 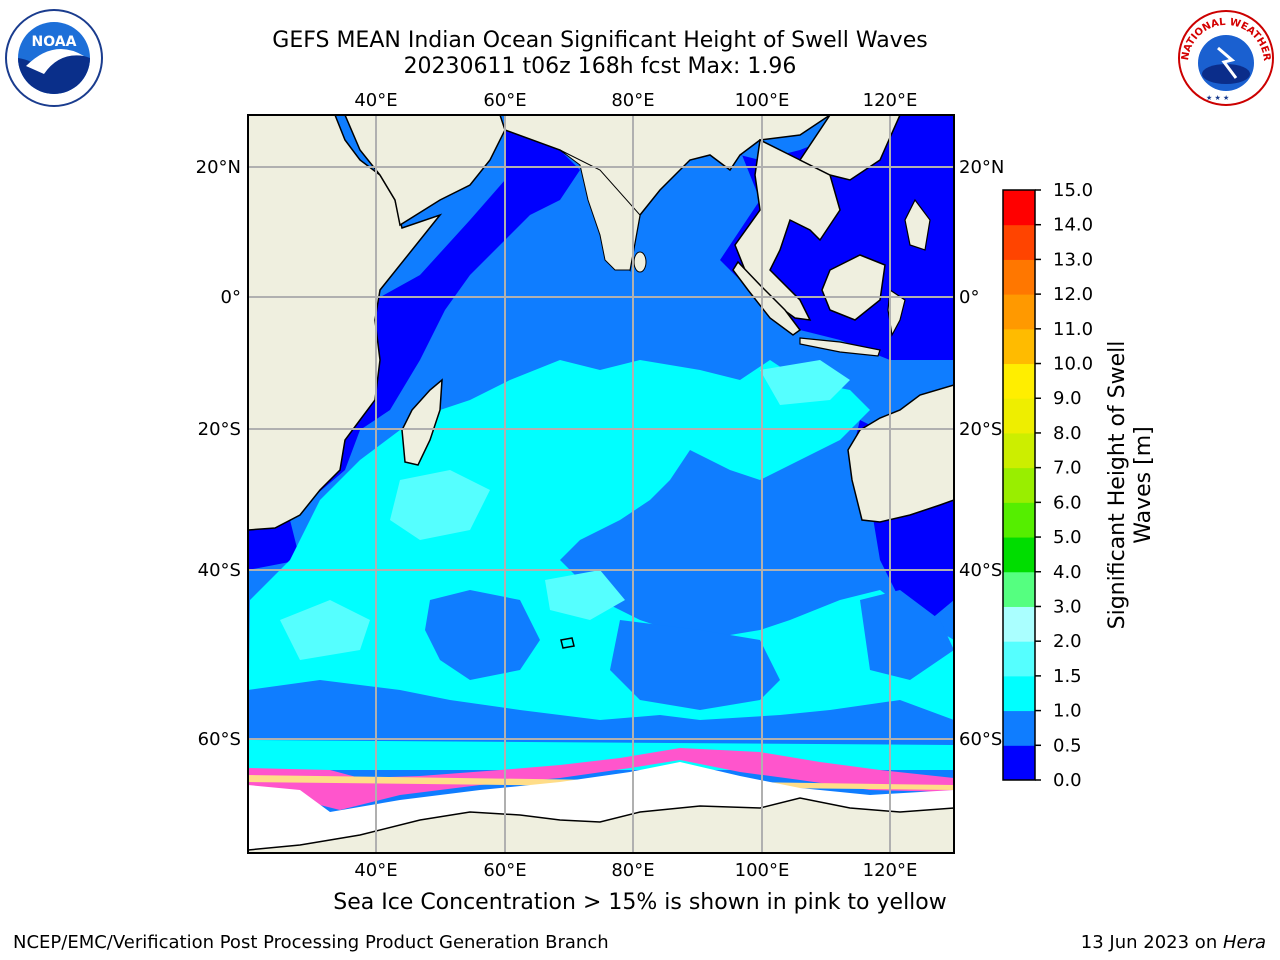 What do you see at coordinates (1067, 398) in the screenshot?
I see `colorbar-tick-label: 9.0` at bounding box center [1067, 398].